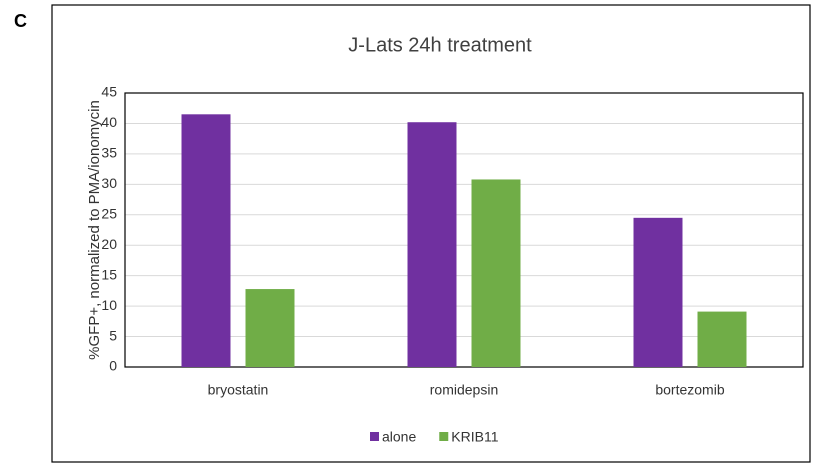  What do you see at coordinates (109, 213) in the screenshot?
I see `y-tick-label: 25` at bounding box center [109, 213].